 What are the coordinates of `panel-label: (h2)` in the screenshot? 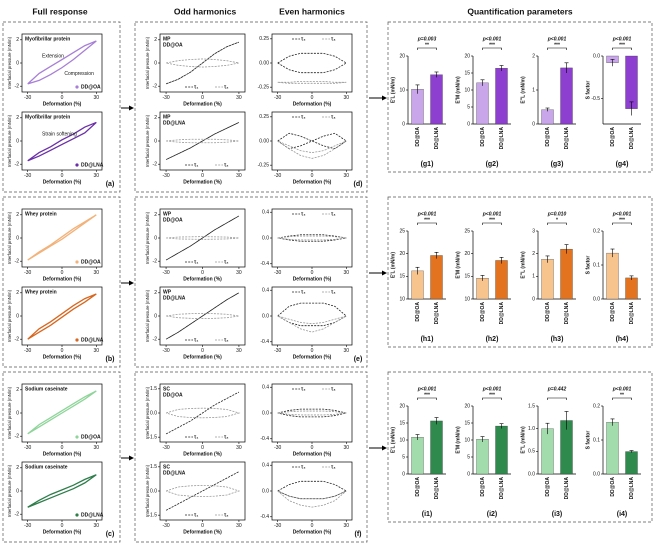 It's located at (492, 339).